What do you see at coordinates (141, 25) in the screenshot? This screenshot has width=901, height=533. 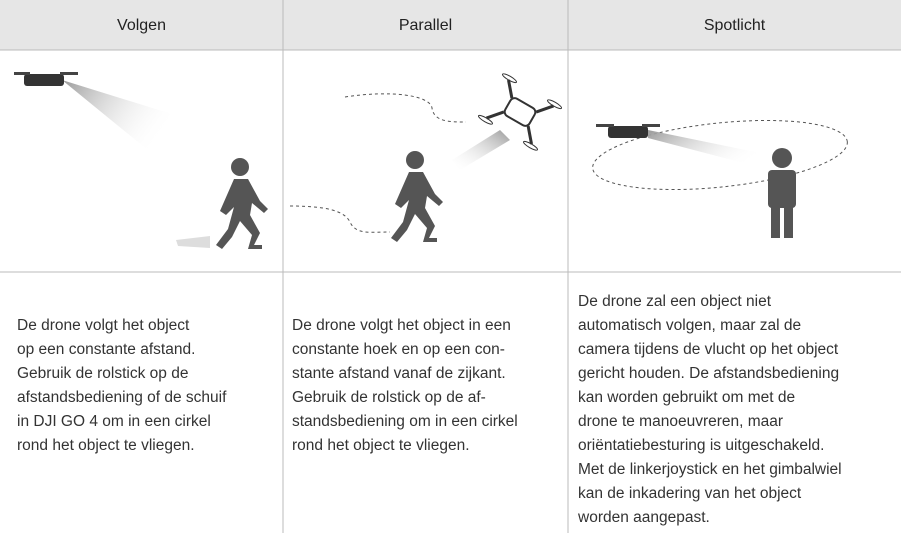 I see `column-header: Volgen` at bounding box center [141, 25].